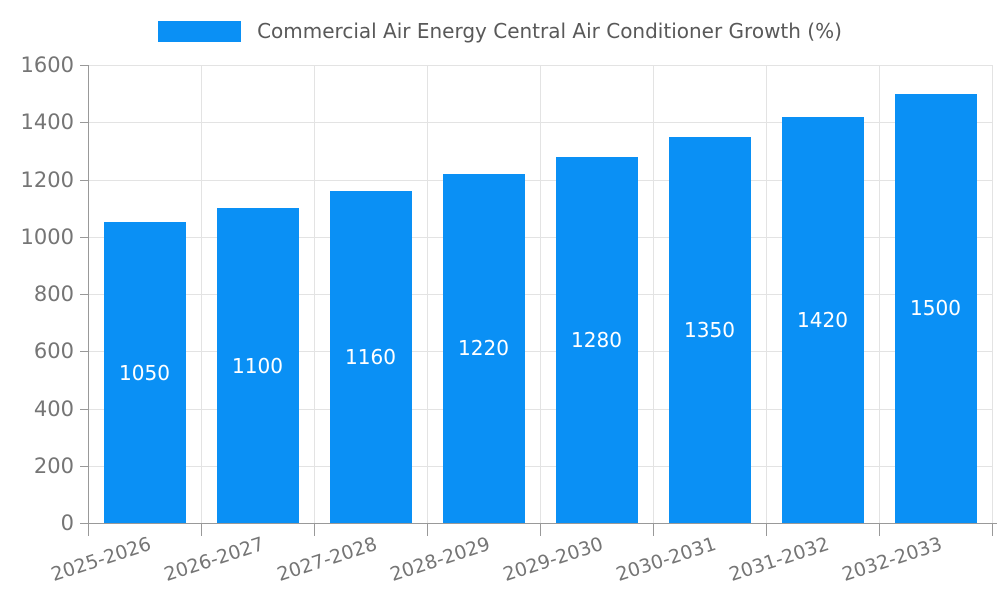  I want to click on bar-value-label: 1160, so click(370, 356).